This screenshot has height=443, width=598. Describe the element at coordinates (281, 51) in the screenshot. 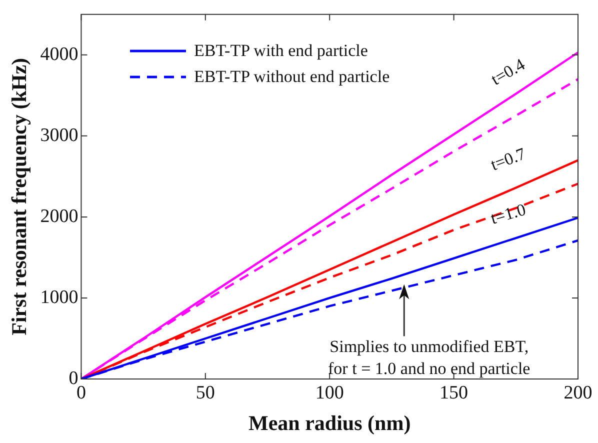

I see `legend-label: EBT-TP with end particle` at that location.